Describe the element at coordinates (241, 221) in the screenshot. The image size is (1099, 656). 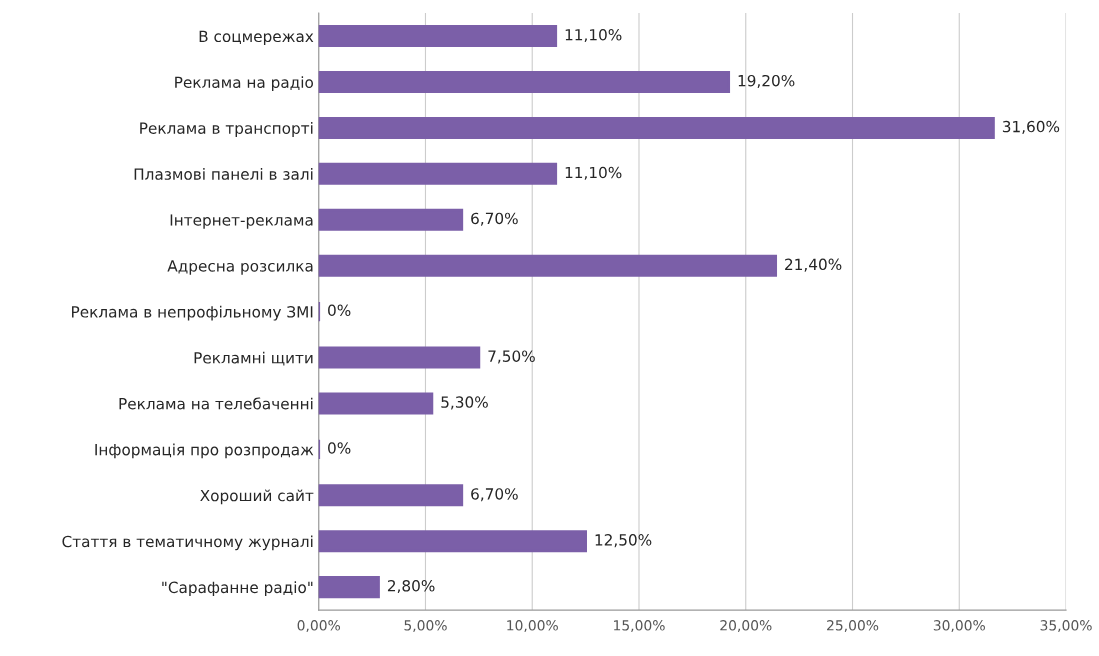
I see `y-tick-label: Інтернет-реклама` at that location.